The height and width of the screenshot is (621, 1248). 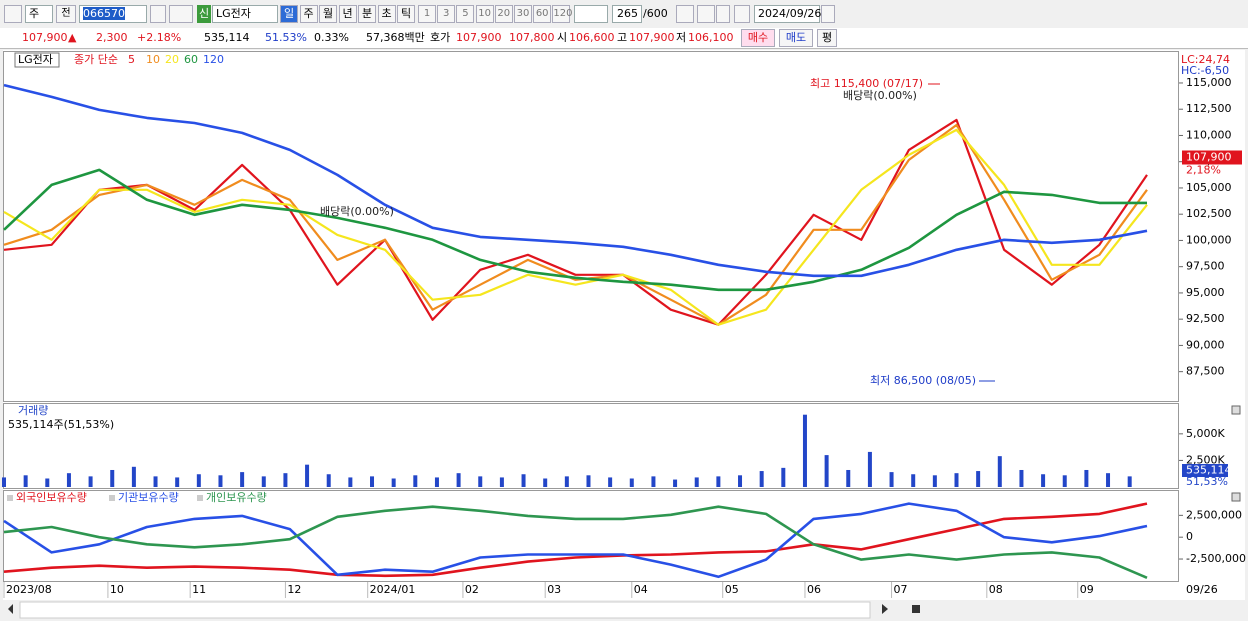 I want to click on x-tick-label: 2024/01, so click(x=393, y=589).